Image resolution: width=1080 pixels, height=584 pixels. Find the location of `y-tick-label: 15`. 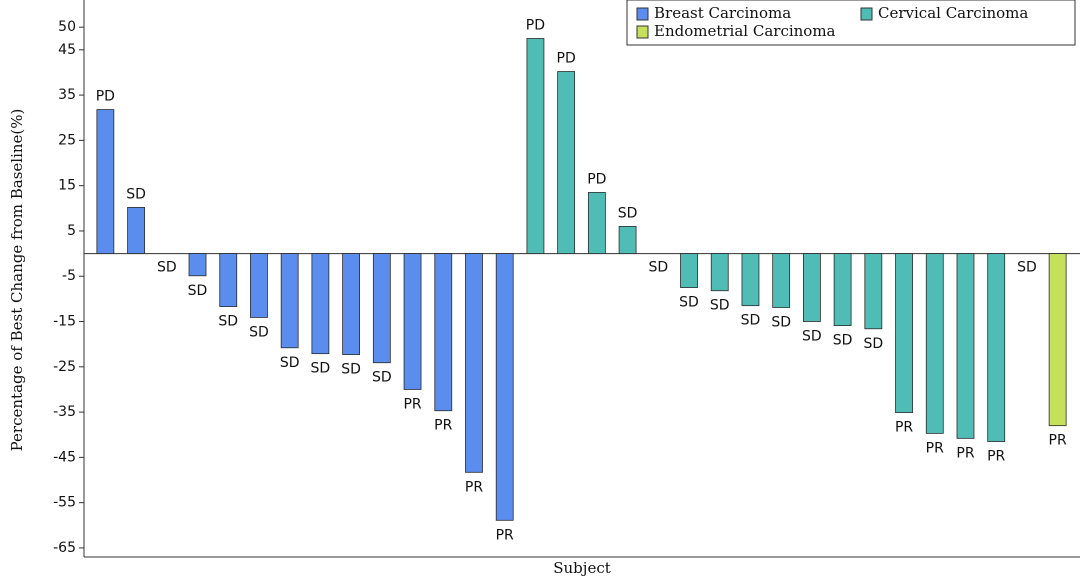

y-tick-label: 15 is located at coordinates (67, 186).